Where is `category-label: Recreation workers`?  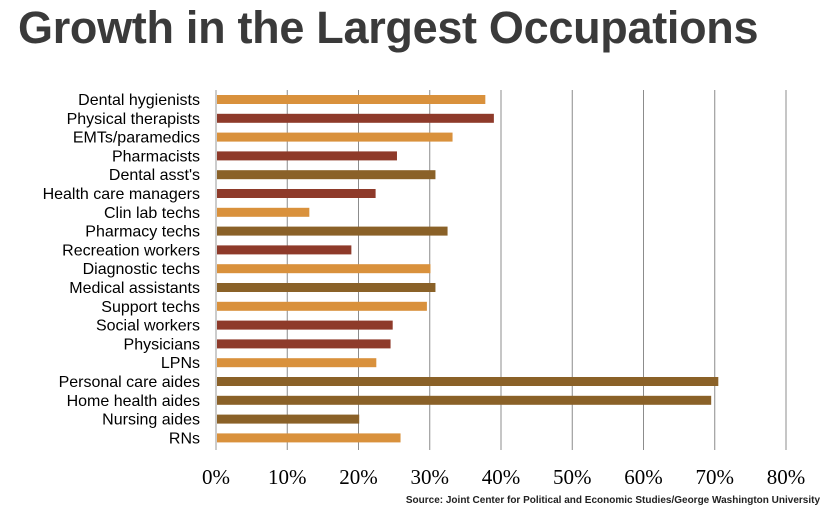
category-label: Recreation workers is located at coordinates (131, 250).